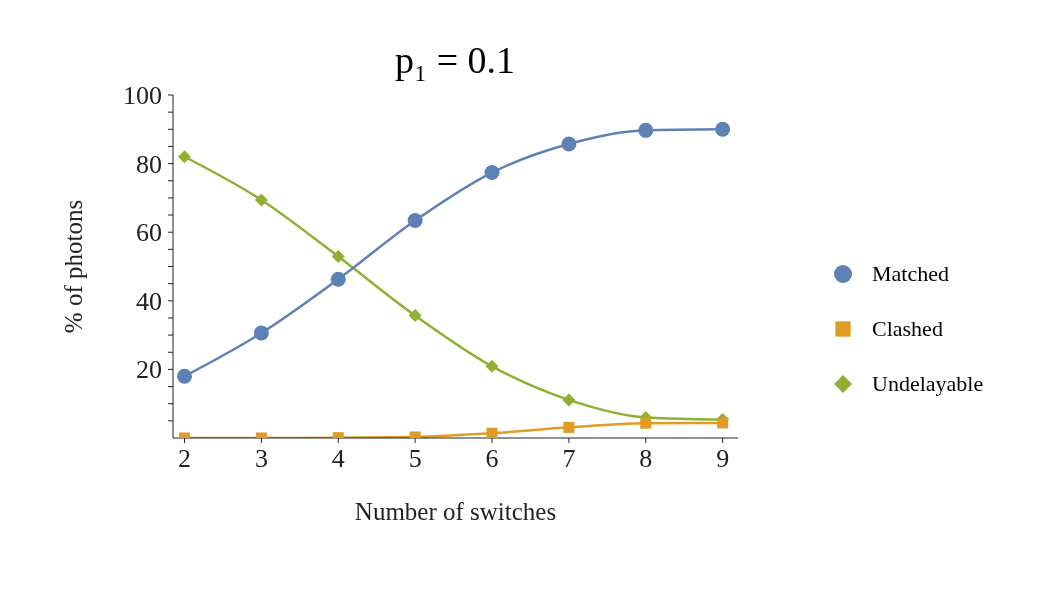 The height and width of the screenshot is (600, 1050). What do you see at coordinates (646, 458) in the screenshot?
I see `x-tick-label: 8` at bounding box center [646, 458].